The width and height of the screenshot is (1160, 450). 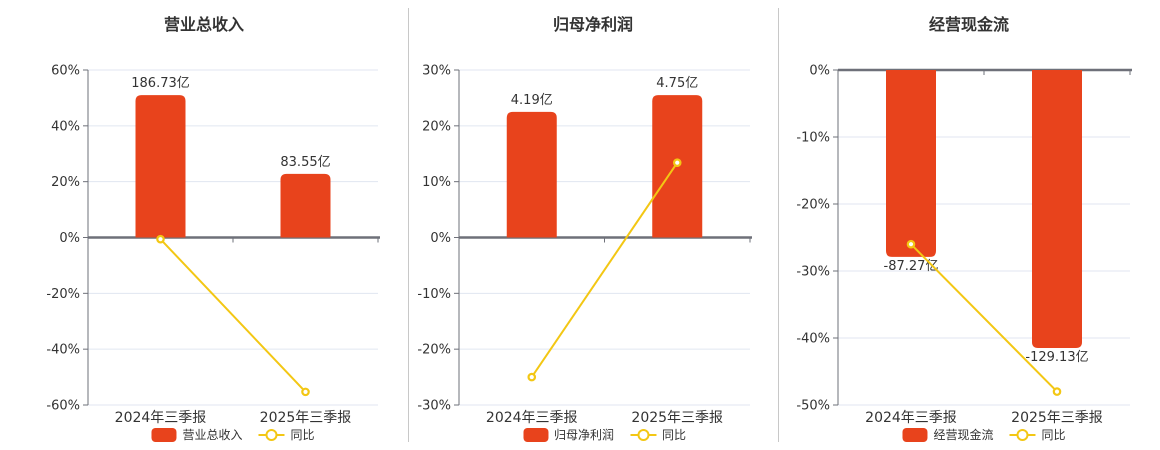 What do you see at coordinates (65, 126) in the screenshot?
I see `y-axis-label: 40%` at bounding box center [65, 126].